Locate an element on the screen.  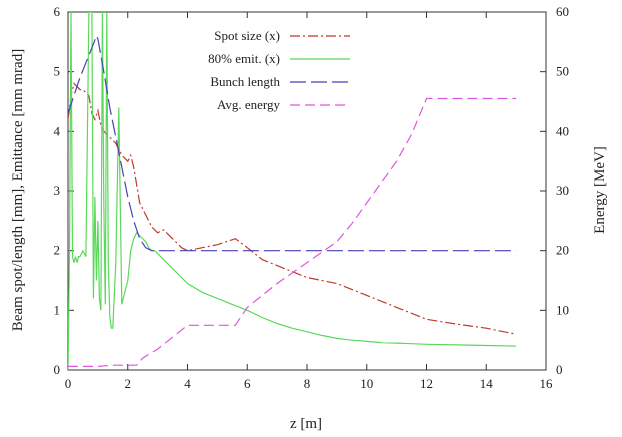
x-axis-title: z [m] is located at coordinates (306, 424).